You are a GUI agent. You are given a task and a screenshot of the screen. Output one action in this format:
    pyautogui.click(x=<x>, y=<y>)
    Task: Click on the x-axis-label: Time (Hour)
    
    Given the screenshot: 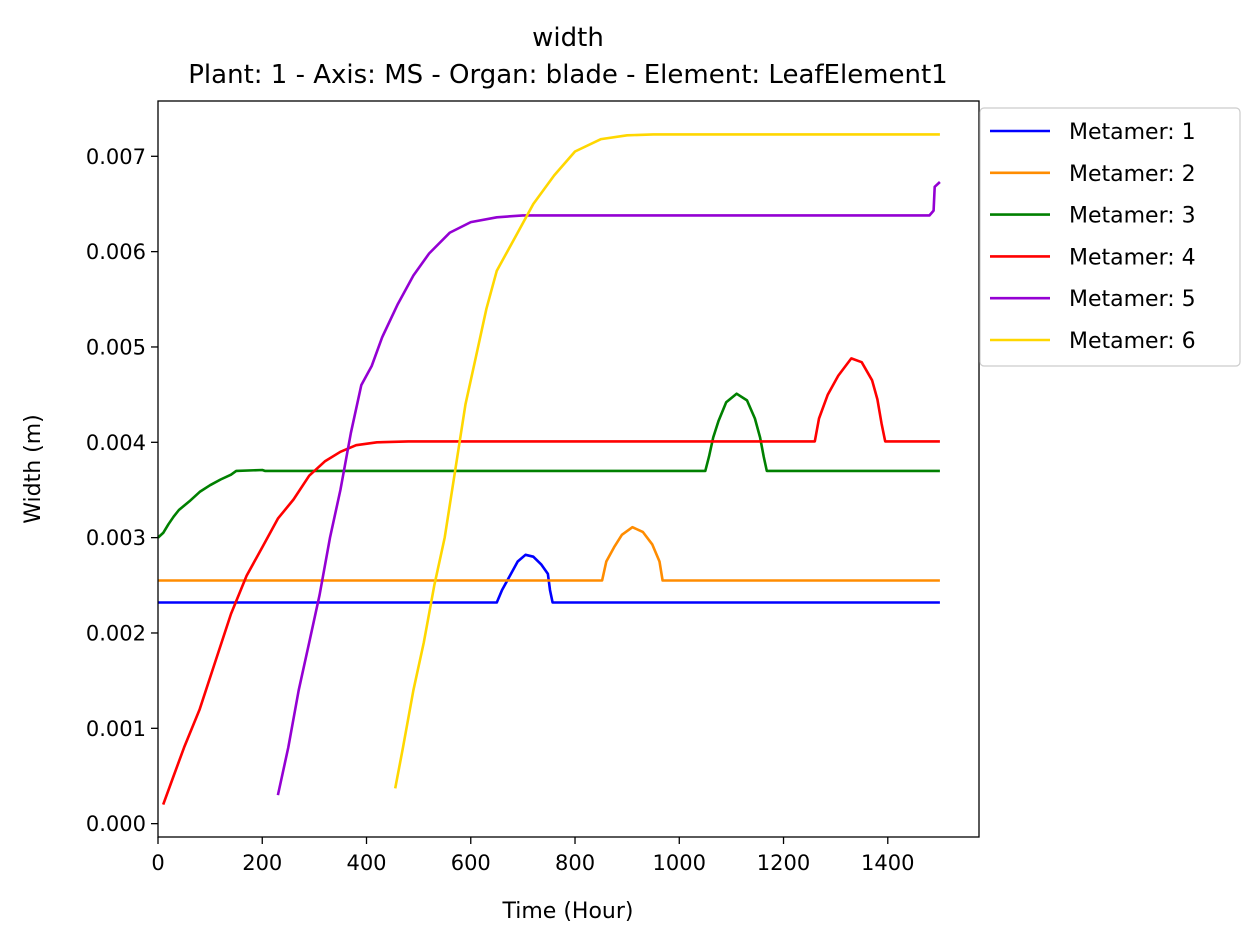 What is the action you would take?
    pyautogui.click(x=568, y=911)
    